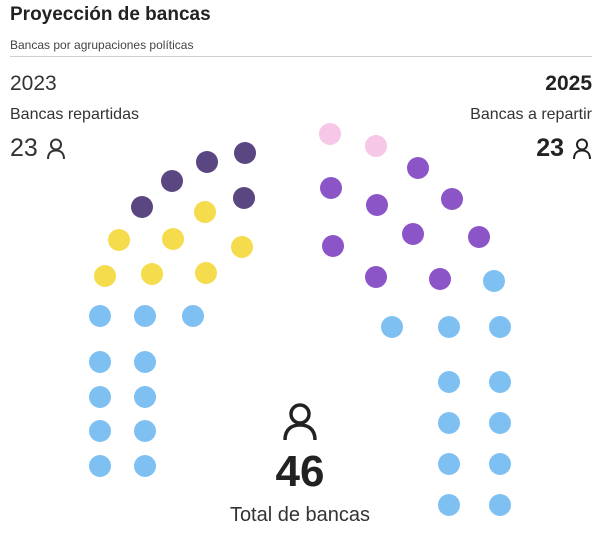 This screenshot has height=538, width=610. I want to click on distributed-seats-count: 23, so click(38, 148).